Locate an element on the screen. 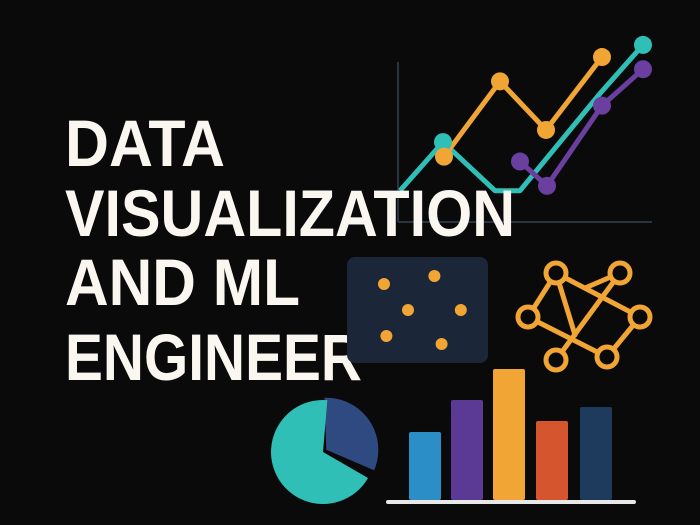 The height and width of the screenshot is (525, 700). pie-chart-icon is located at coordinates (325, 450).